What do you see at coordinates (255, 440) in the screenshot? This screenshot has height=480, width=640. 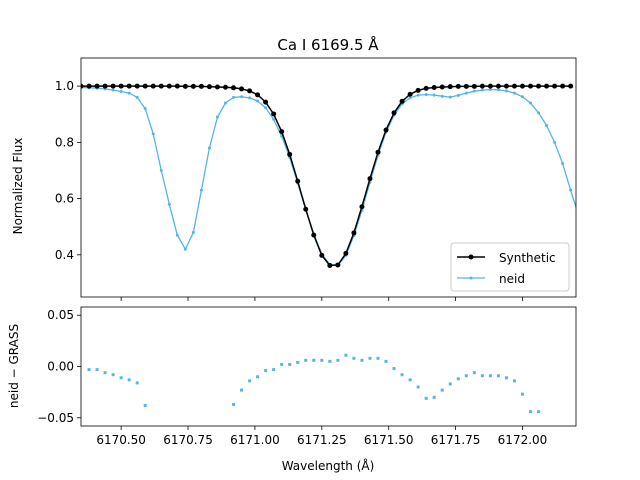 I see `bottom-x-tick-label: 6171.00` at bounding box center [255, 440].